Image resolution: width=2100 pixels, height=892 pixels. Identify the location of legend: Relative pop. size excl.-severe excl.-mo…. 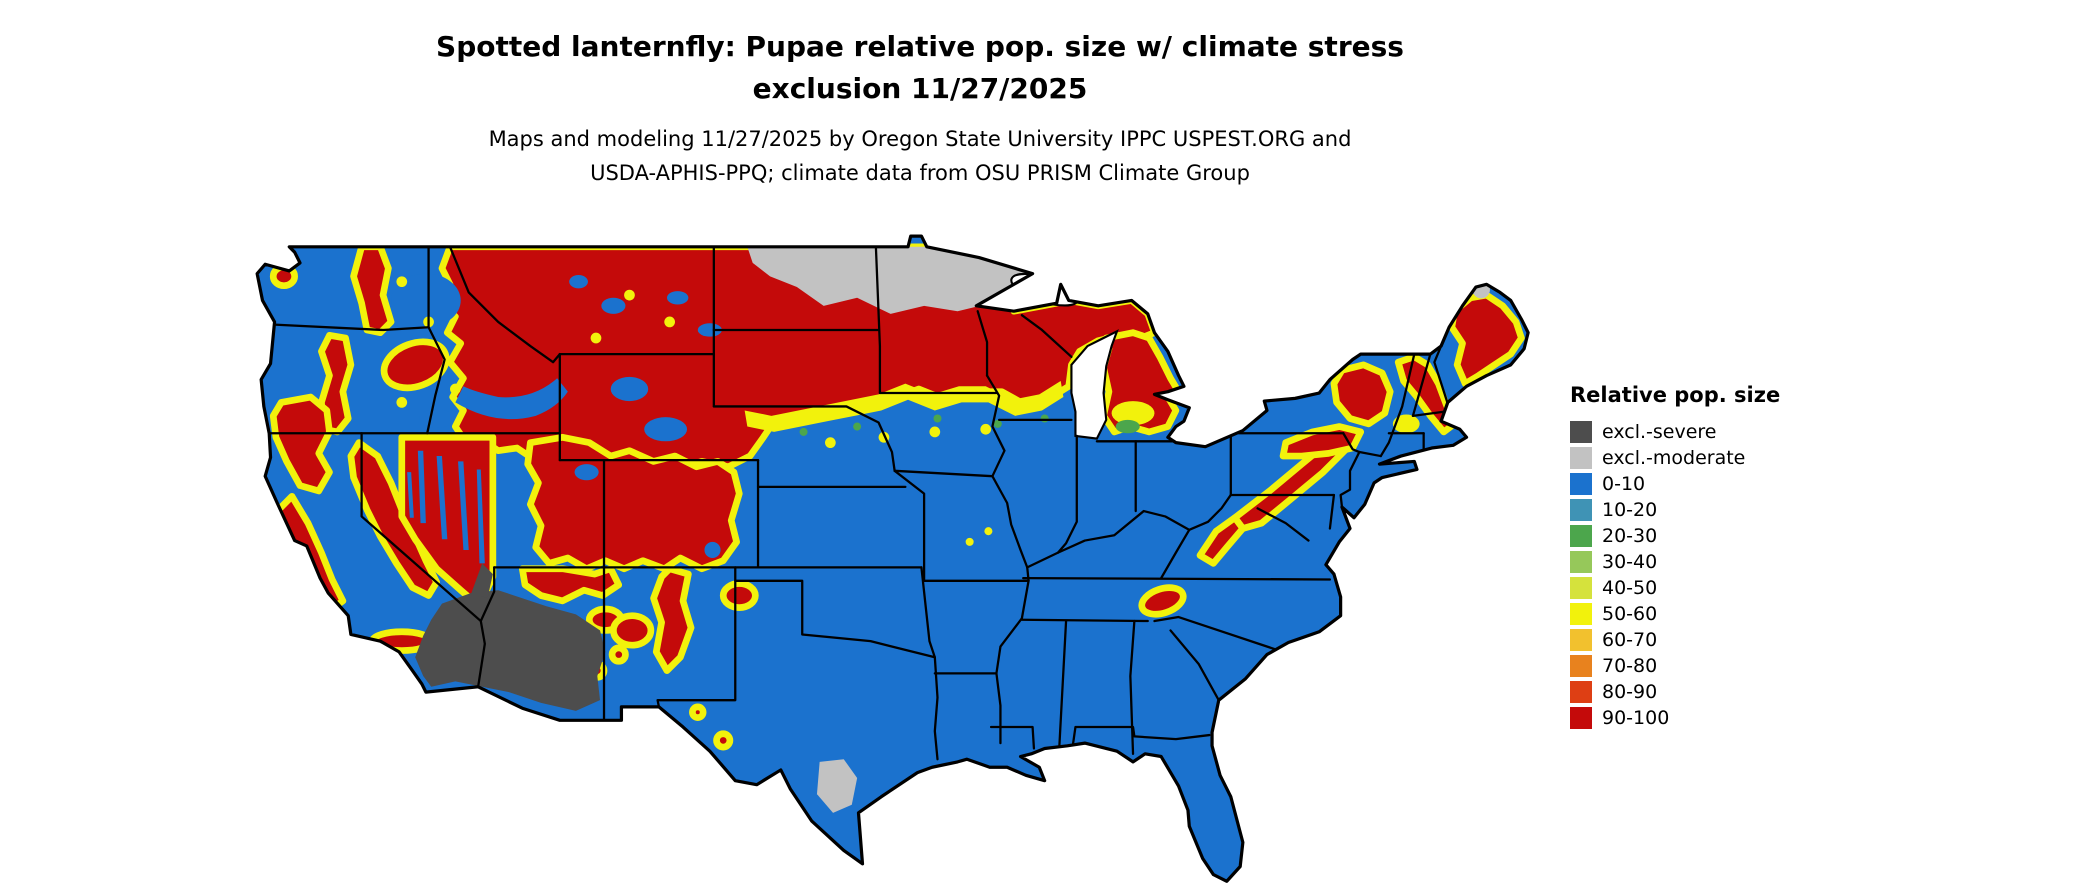
(1675, 557).